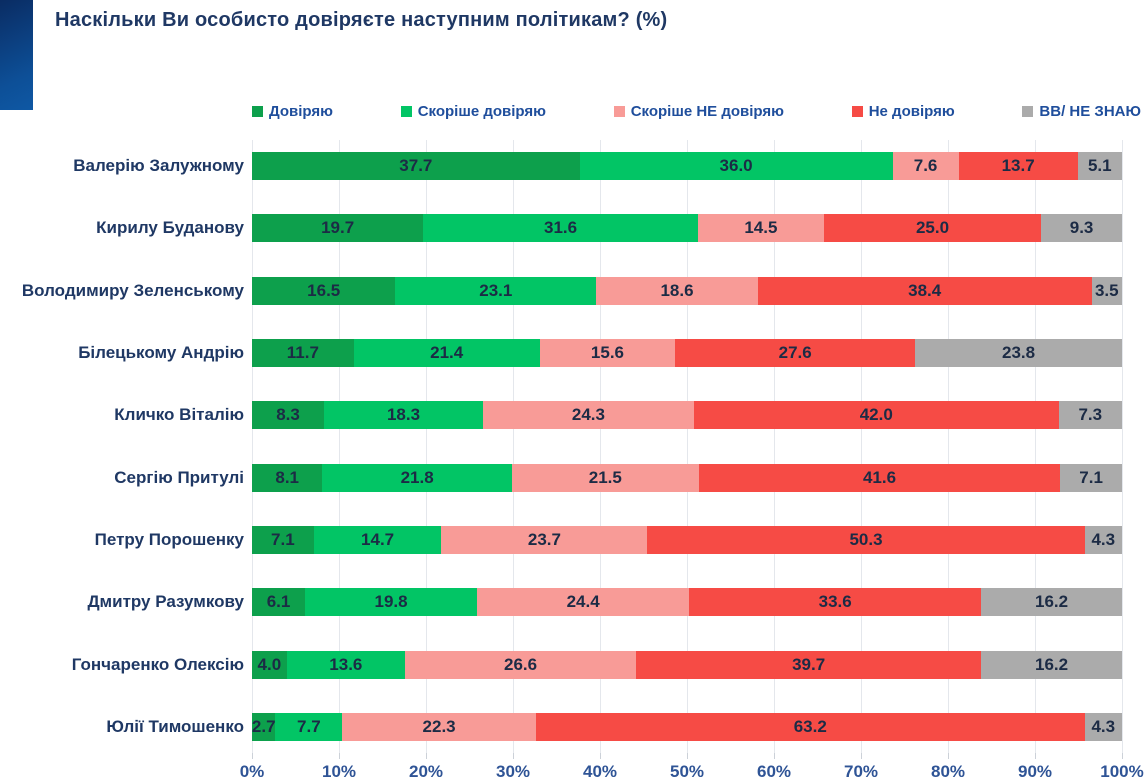 The height and width of the screenshot is (784, 1147). What do you see at coordinates (809, 664) in the screenshot?
I see `bar-value-label: 39.7` at bounding box center [809, 664].